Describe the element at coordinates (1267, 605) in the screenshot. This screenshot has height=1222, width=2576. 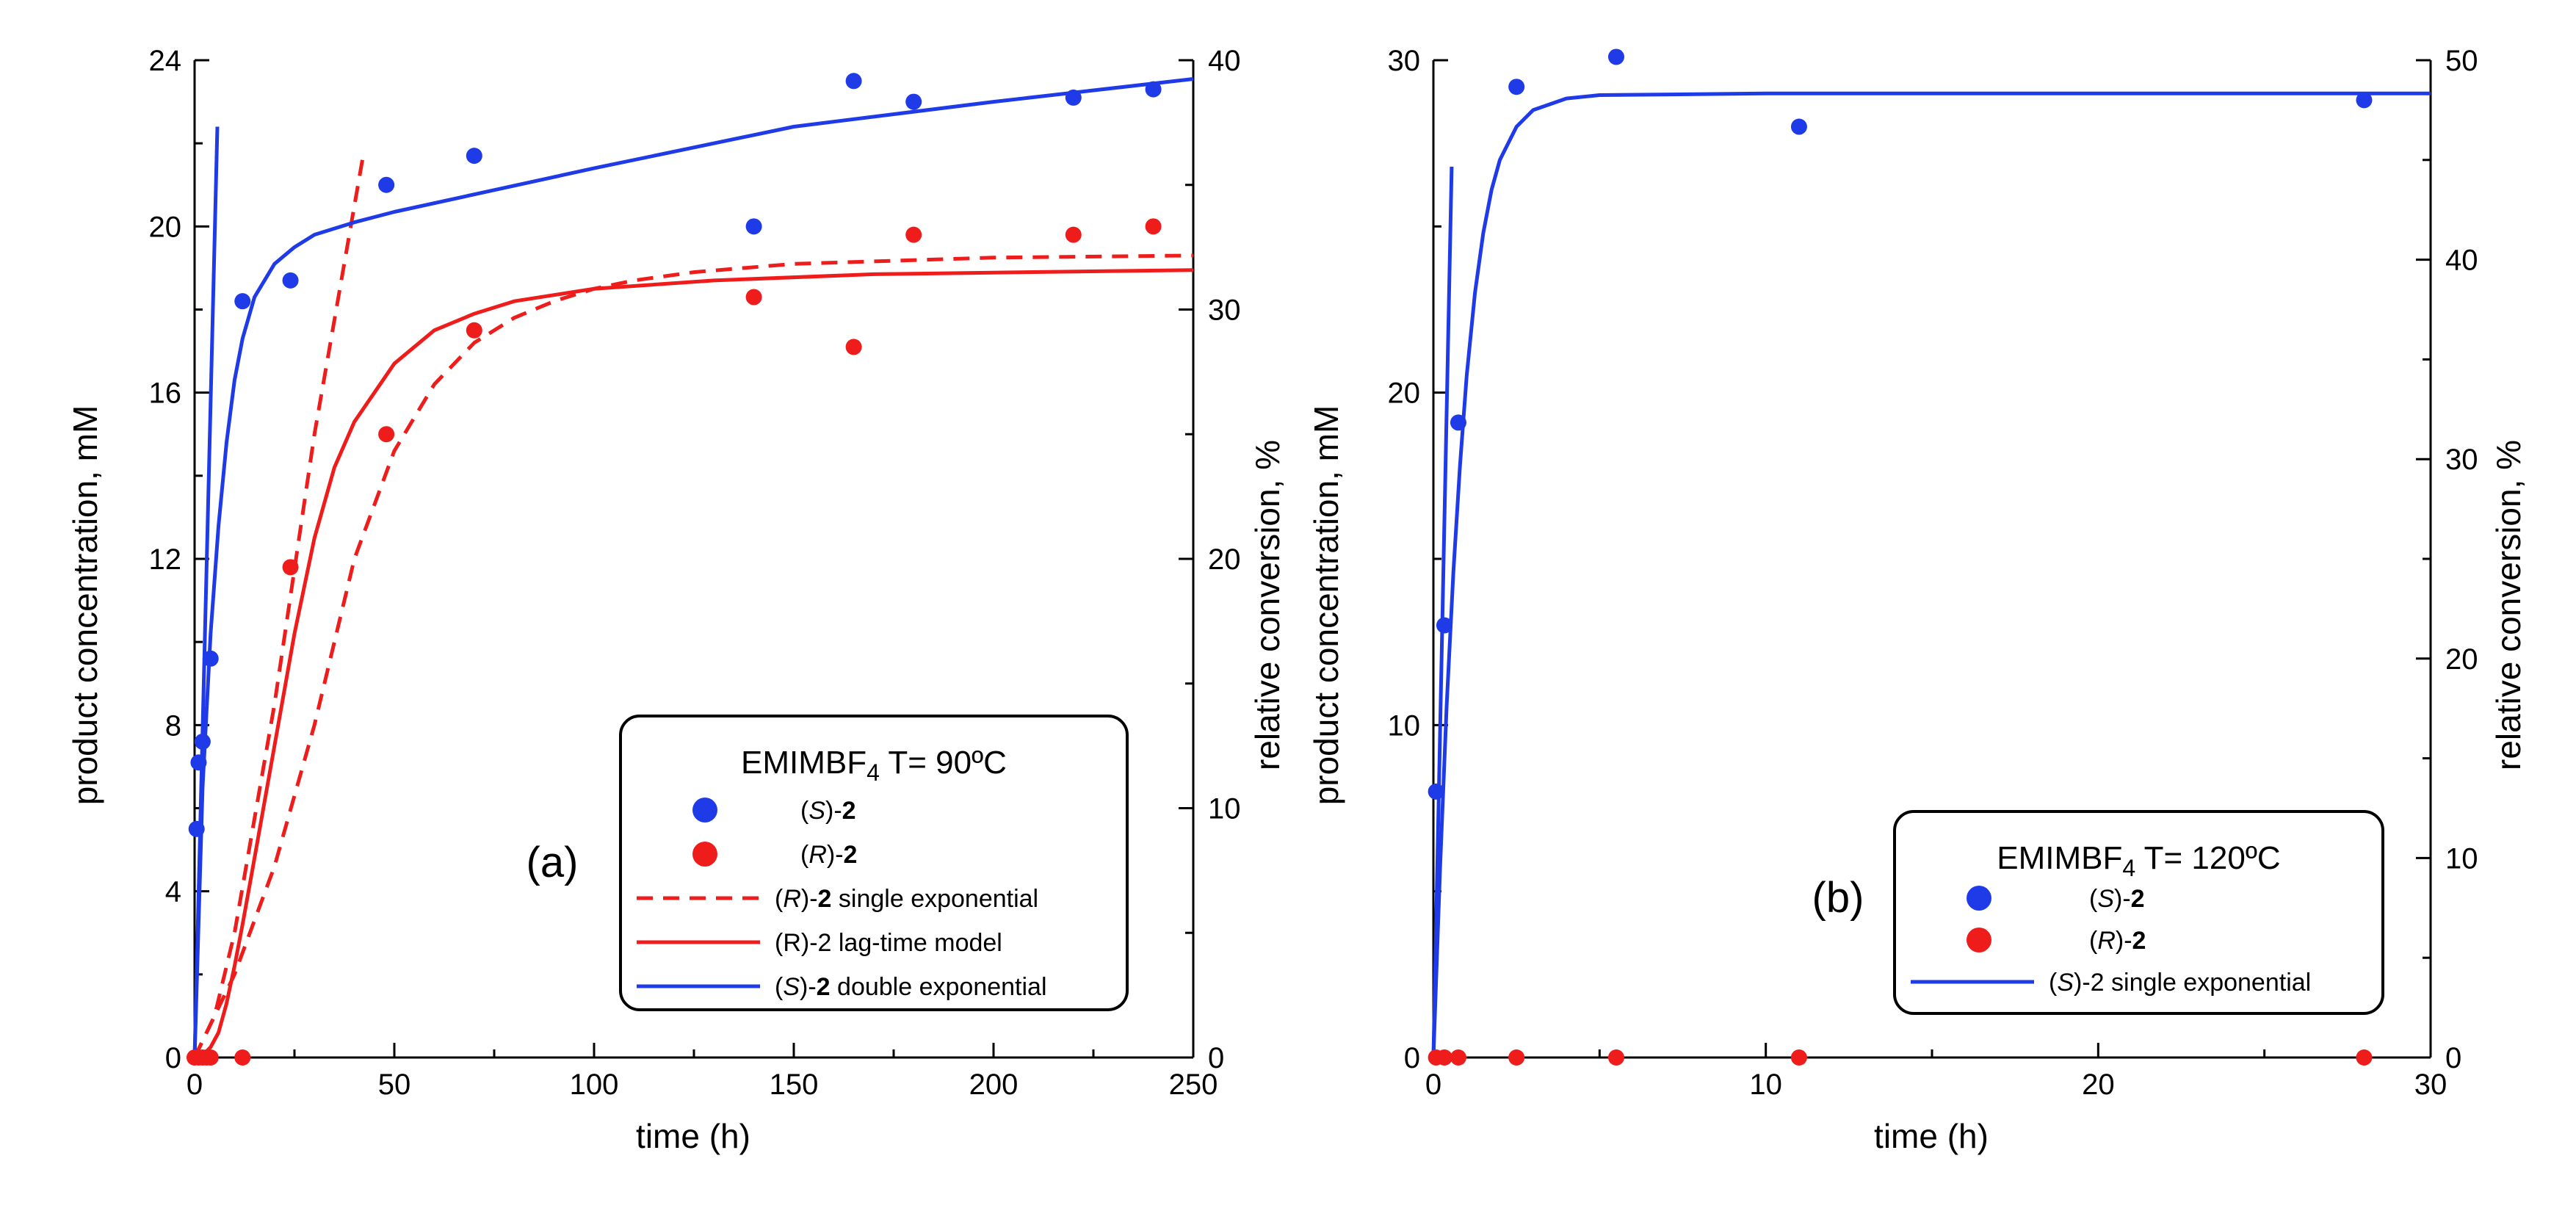
I see `y2-axis-title-a: relative conversion, %` at that location.